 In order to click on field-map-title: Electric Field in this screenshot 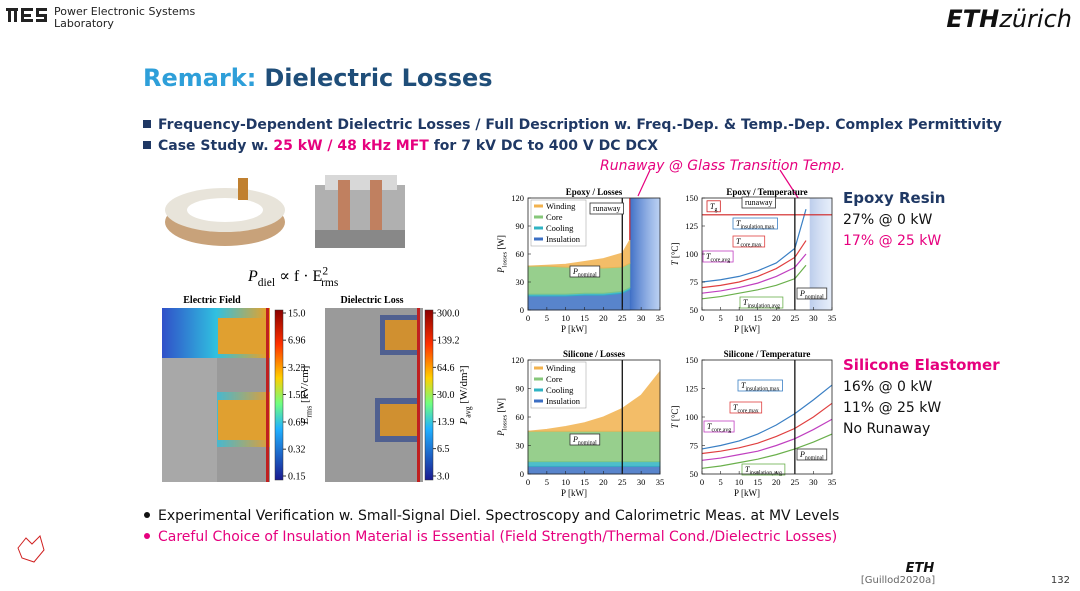, I will do `click(212, 300)`.